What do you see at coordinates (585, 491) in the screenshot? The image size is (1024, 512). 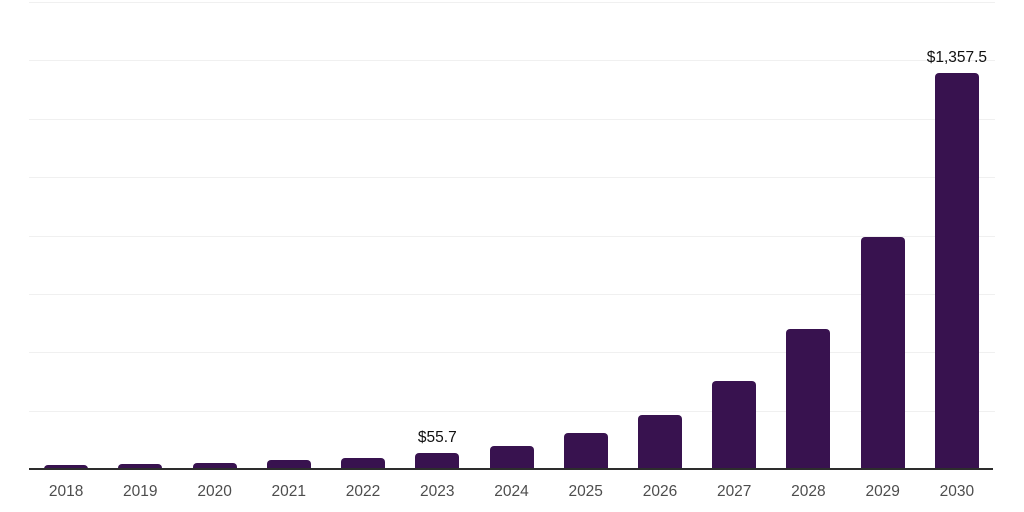 I see `x-axis-tick-label-2025: 2025` at bounding box center [585, 491].